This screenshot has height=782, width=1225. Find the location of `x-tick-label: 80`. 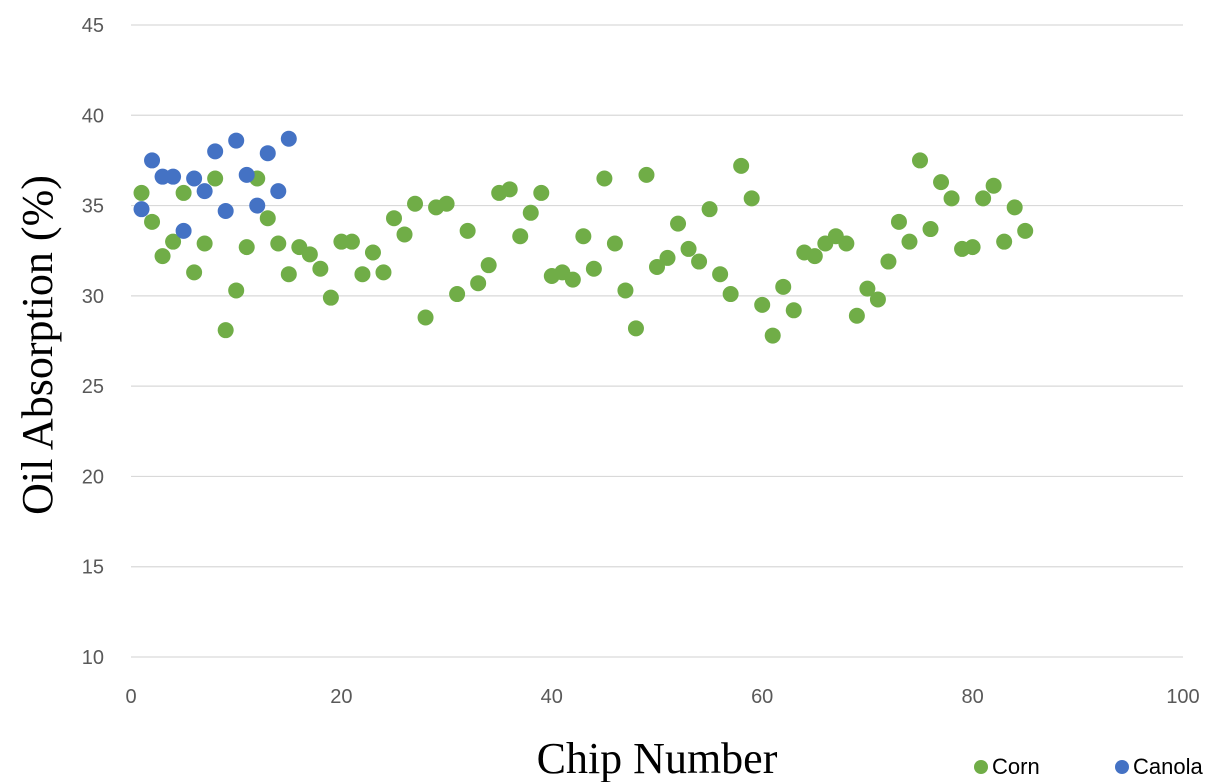

x-tick-label: 80 is located at coordinates (972, 697).